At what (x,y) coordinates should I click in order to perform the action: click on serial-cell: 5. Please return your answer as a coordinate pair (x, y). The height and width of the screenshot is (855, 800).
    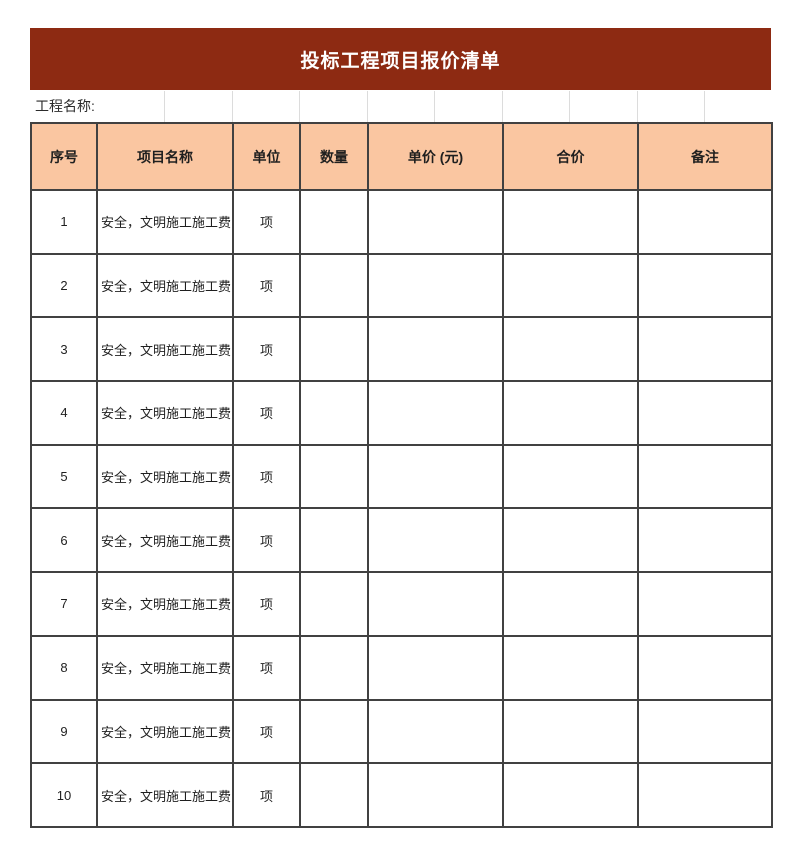
    Looking at the image, I should click on (64, 476).